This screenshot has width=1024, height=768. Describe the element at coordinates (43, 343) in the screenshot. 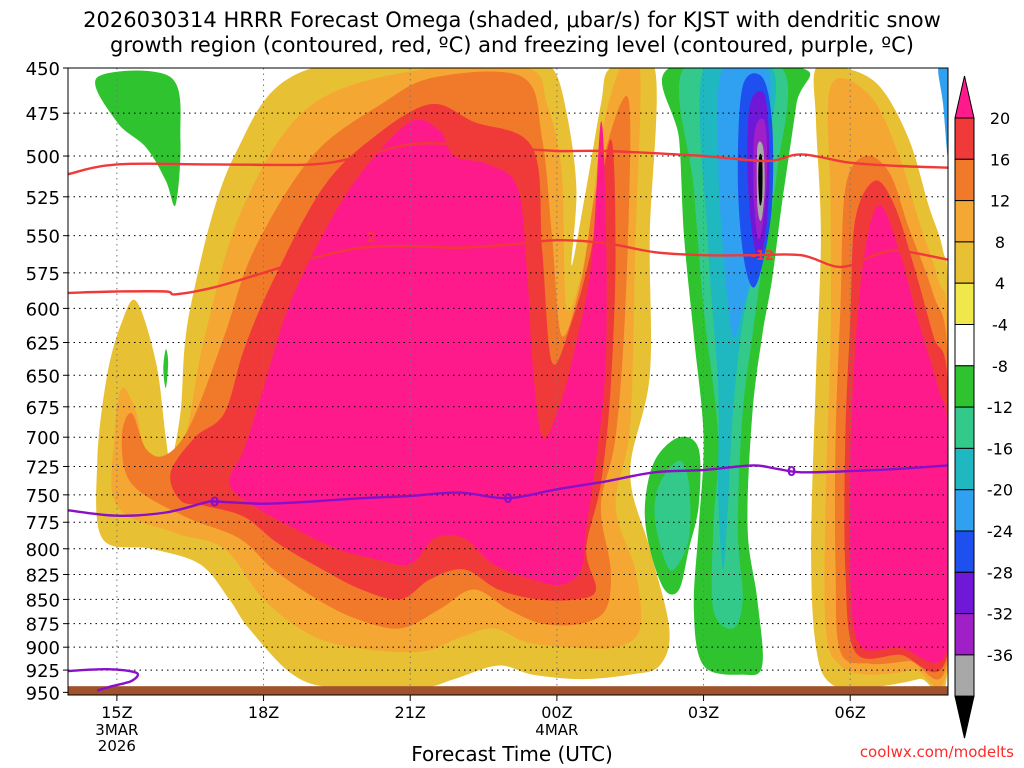

I see `y-tick-label: 625` at that location.